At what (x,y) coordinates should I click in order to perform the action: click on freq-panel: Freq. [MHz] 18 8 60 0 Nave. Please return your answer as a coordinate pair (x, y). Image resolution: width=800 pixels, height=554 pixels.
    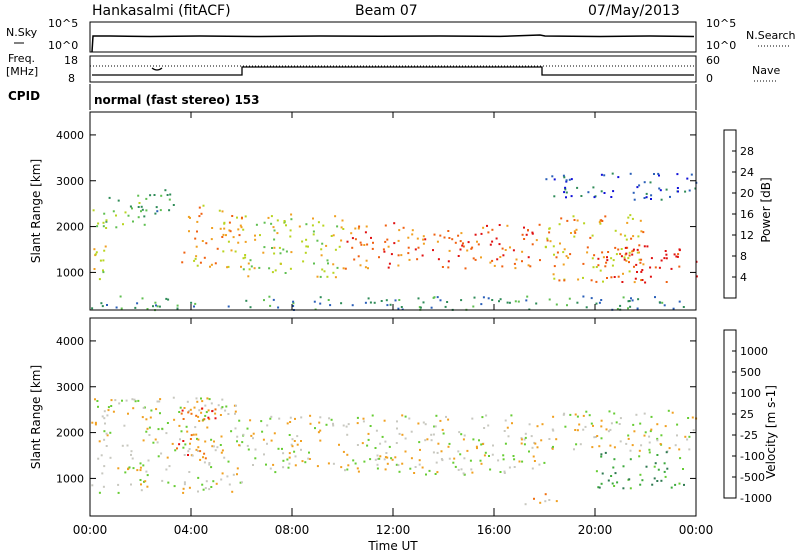
    Looking at the image, I should click on (393, 68).